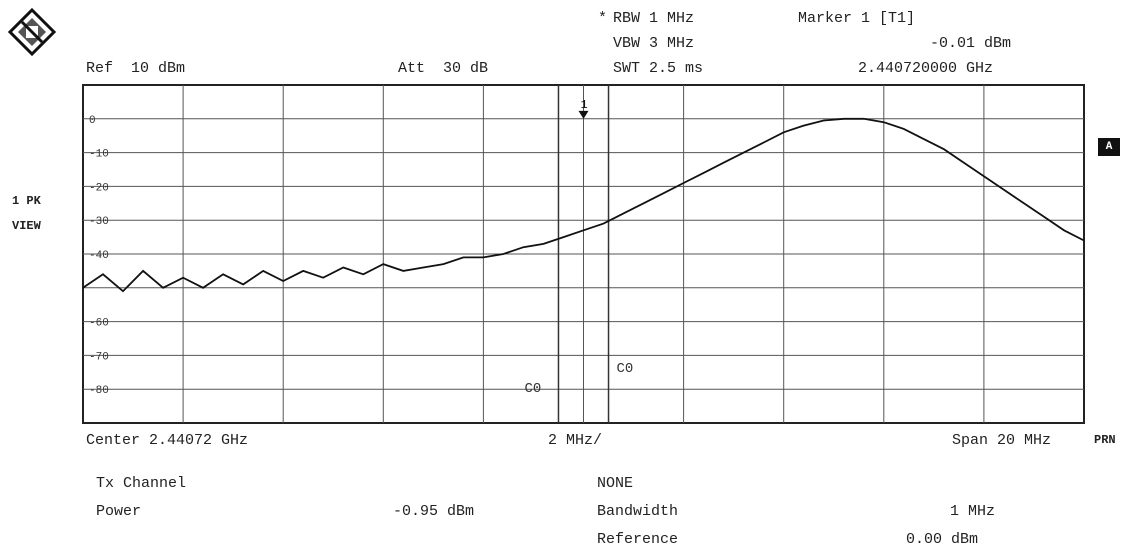 The image size is (1135, 553). I want to click on marker-group: 1, so click(583, 108).